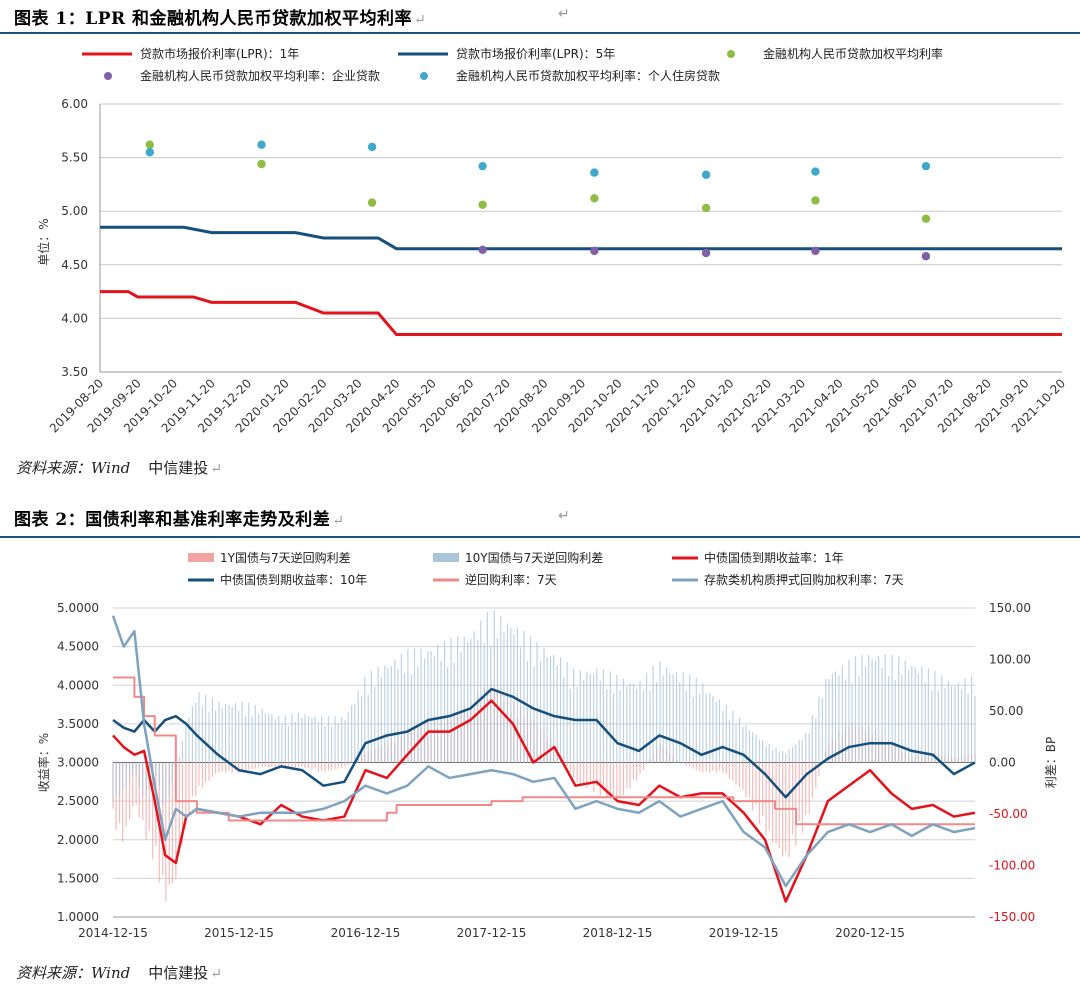  What do you see at coordinates (534, 557) in the screenshot?
I see `legend-label: 10Y国债与7天逆回购利差` at bounding box center [534, 557].